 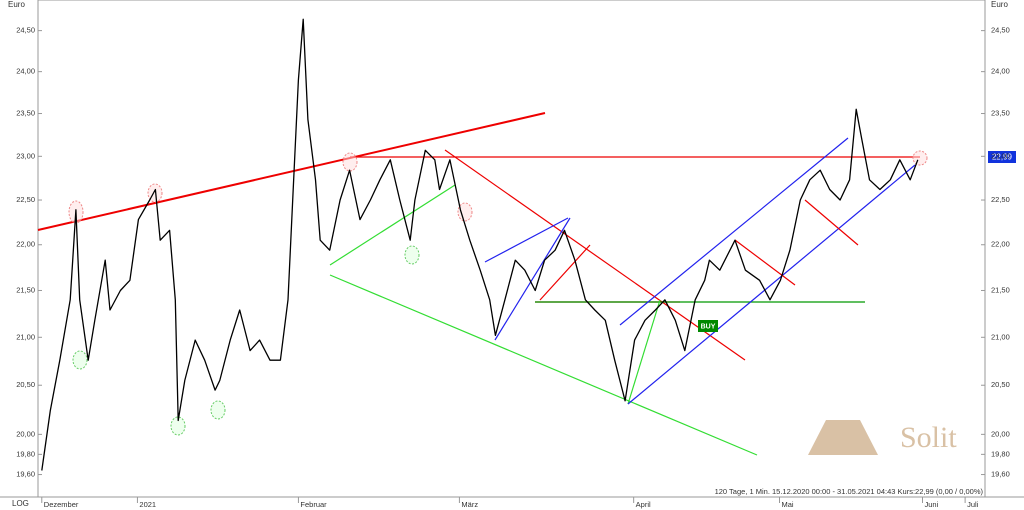 What do you see at coordinates (25, 336) in the screenshot?
I see `y-tick-label: 21,00` at bounding box center [25, 336].